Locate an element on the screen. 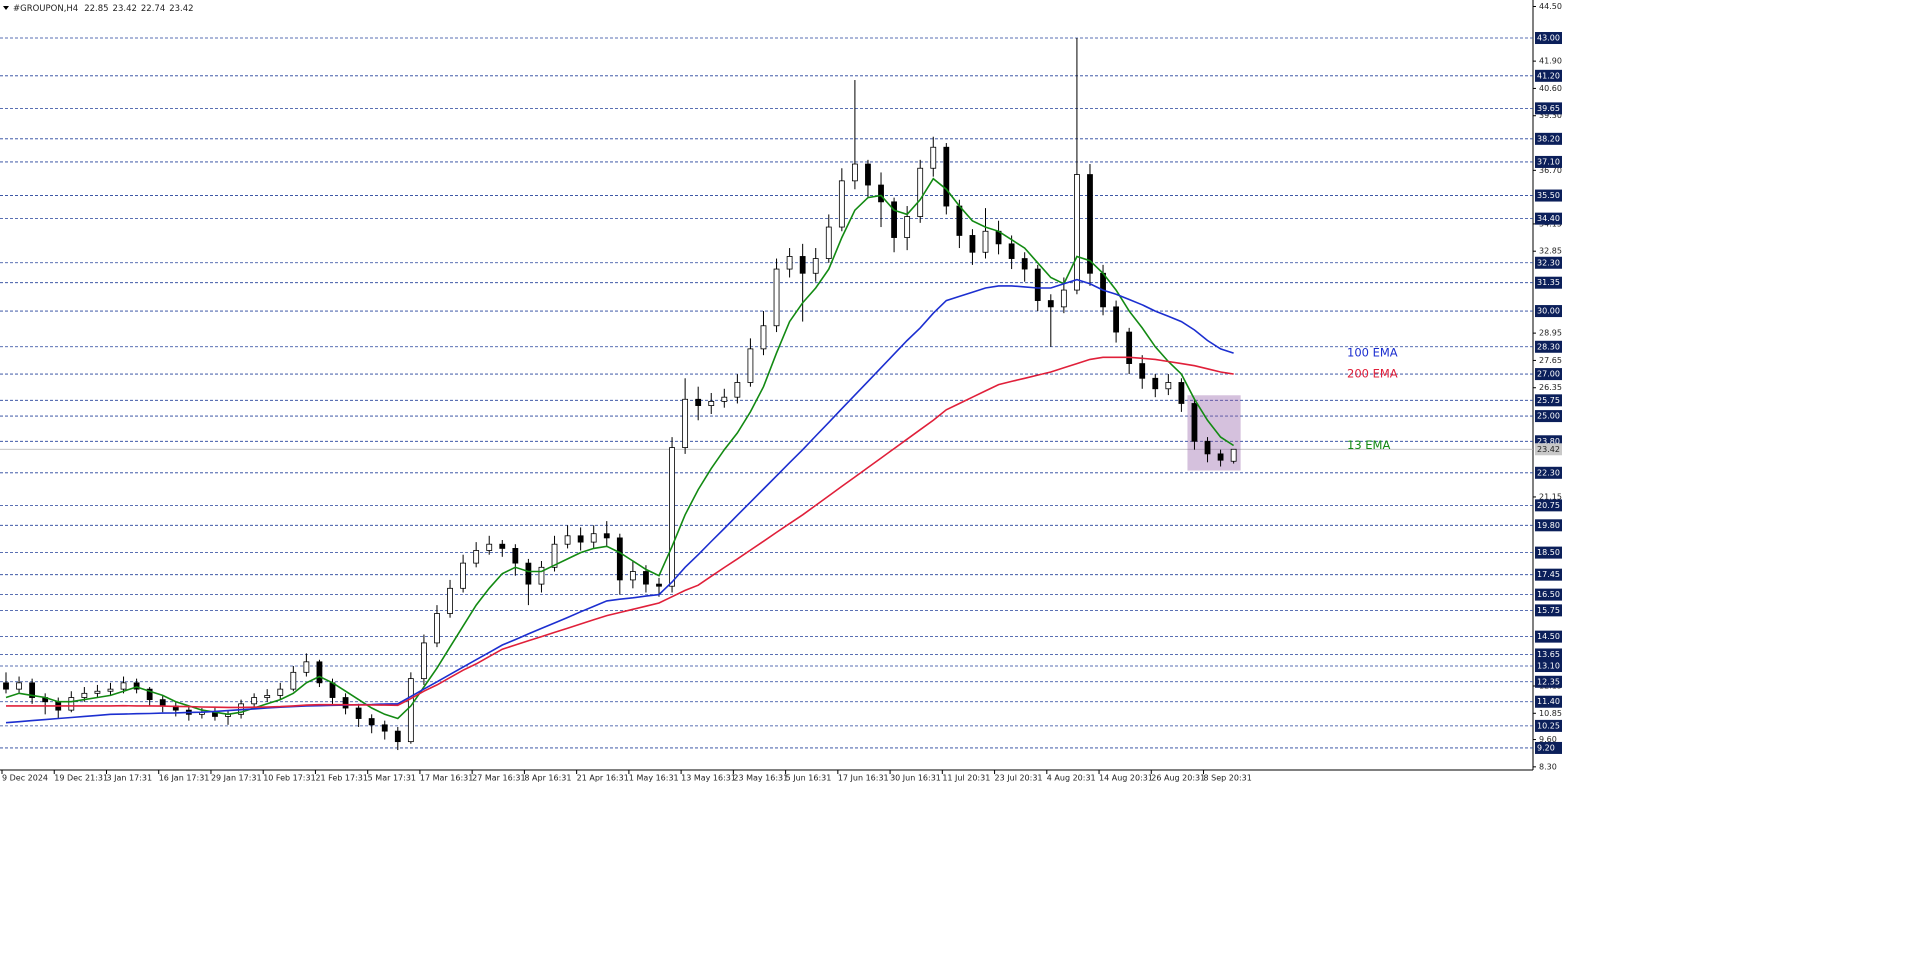  ema-label: 13 EMA is located at coordinates (1368, 445).